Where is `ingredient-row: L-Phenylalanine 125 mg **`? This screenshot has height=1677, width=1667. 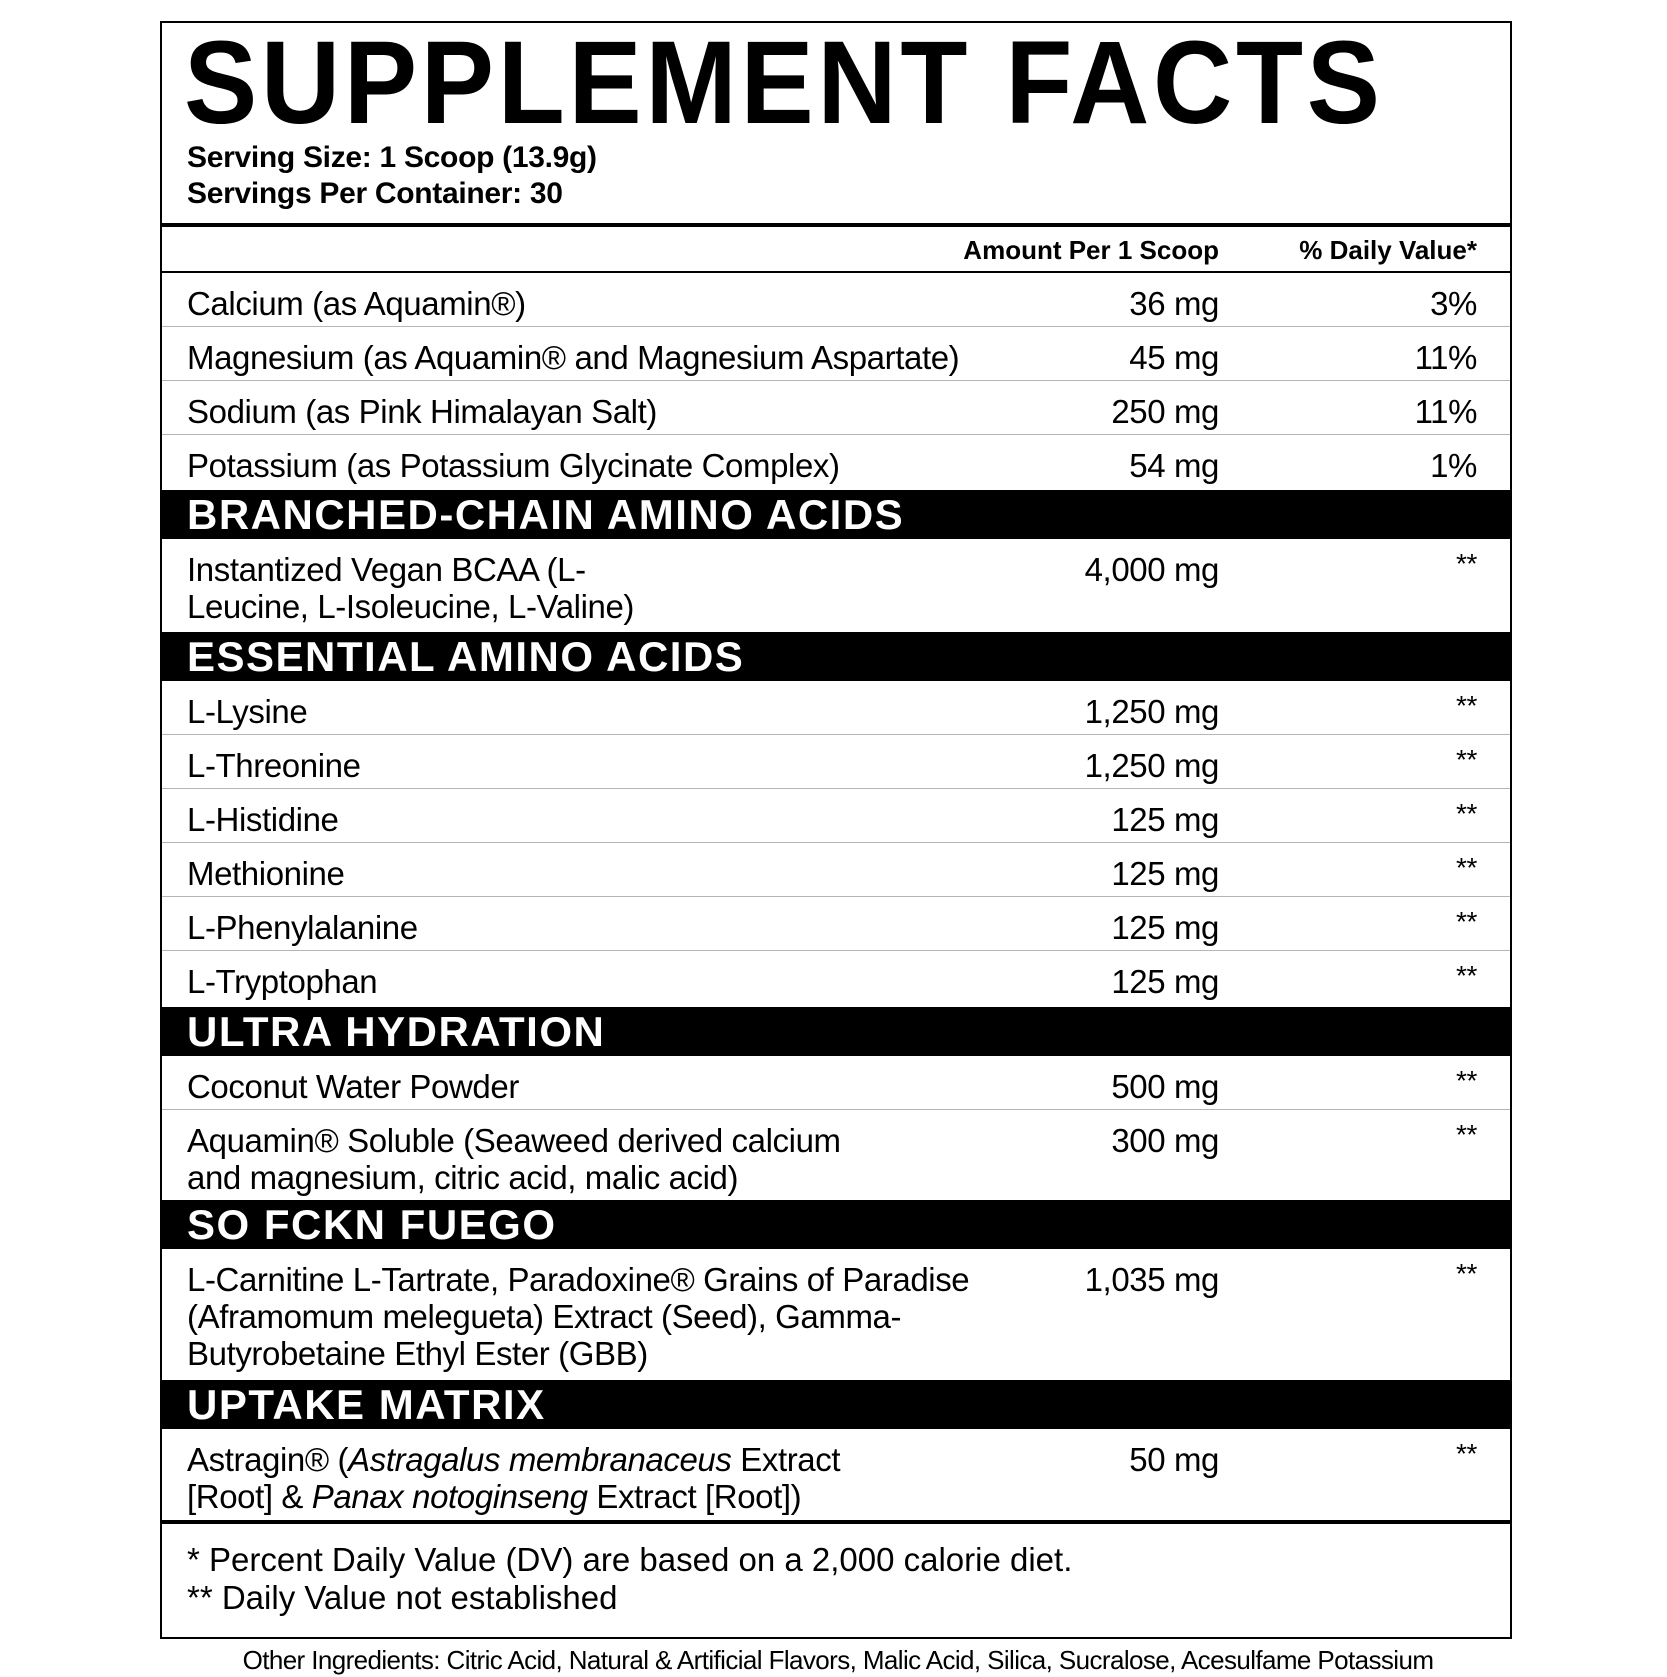
ingredient-row: L-Phenylalanine 125 mg ** is located at coordinates (836, 924).